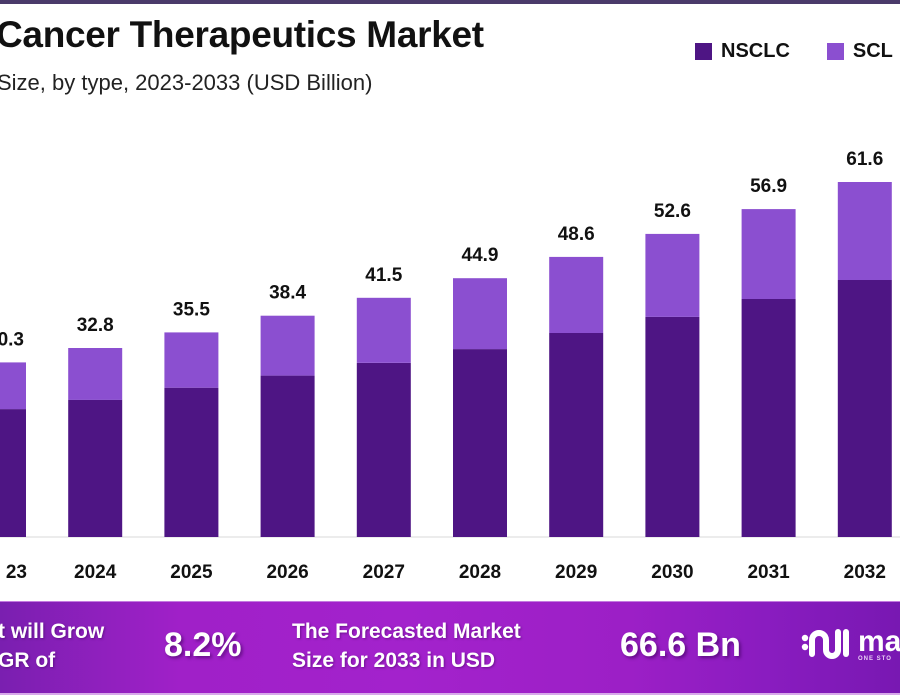 The width and height of the screenshot is (900, 700). Describe the element at coordinates (576, 294) in the screenshot. I see `bar-sclc-2029` at that location.